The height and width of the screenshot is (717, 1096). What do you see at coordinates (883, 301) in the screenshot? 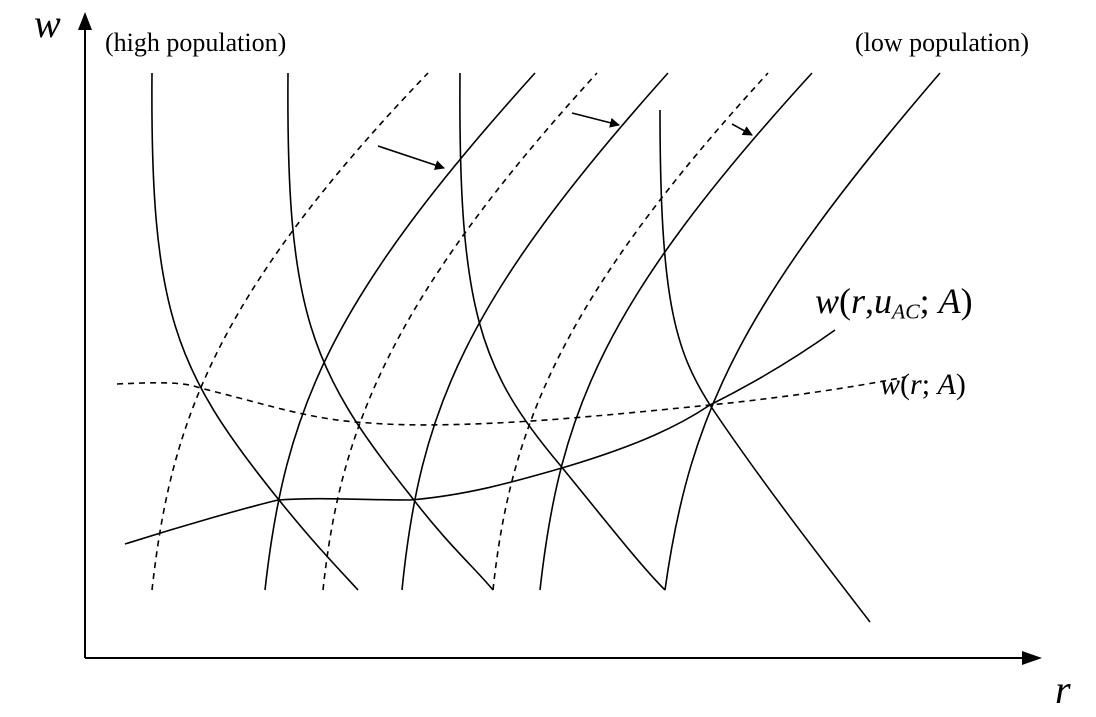
I see `wage-curve-arg-u: u` at bounding box center [883, 301].